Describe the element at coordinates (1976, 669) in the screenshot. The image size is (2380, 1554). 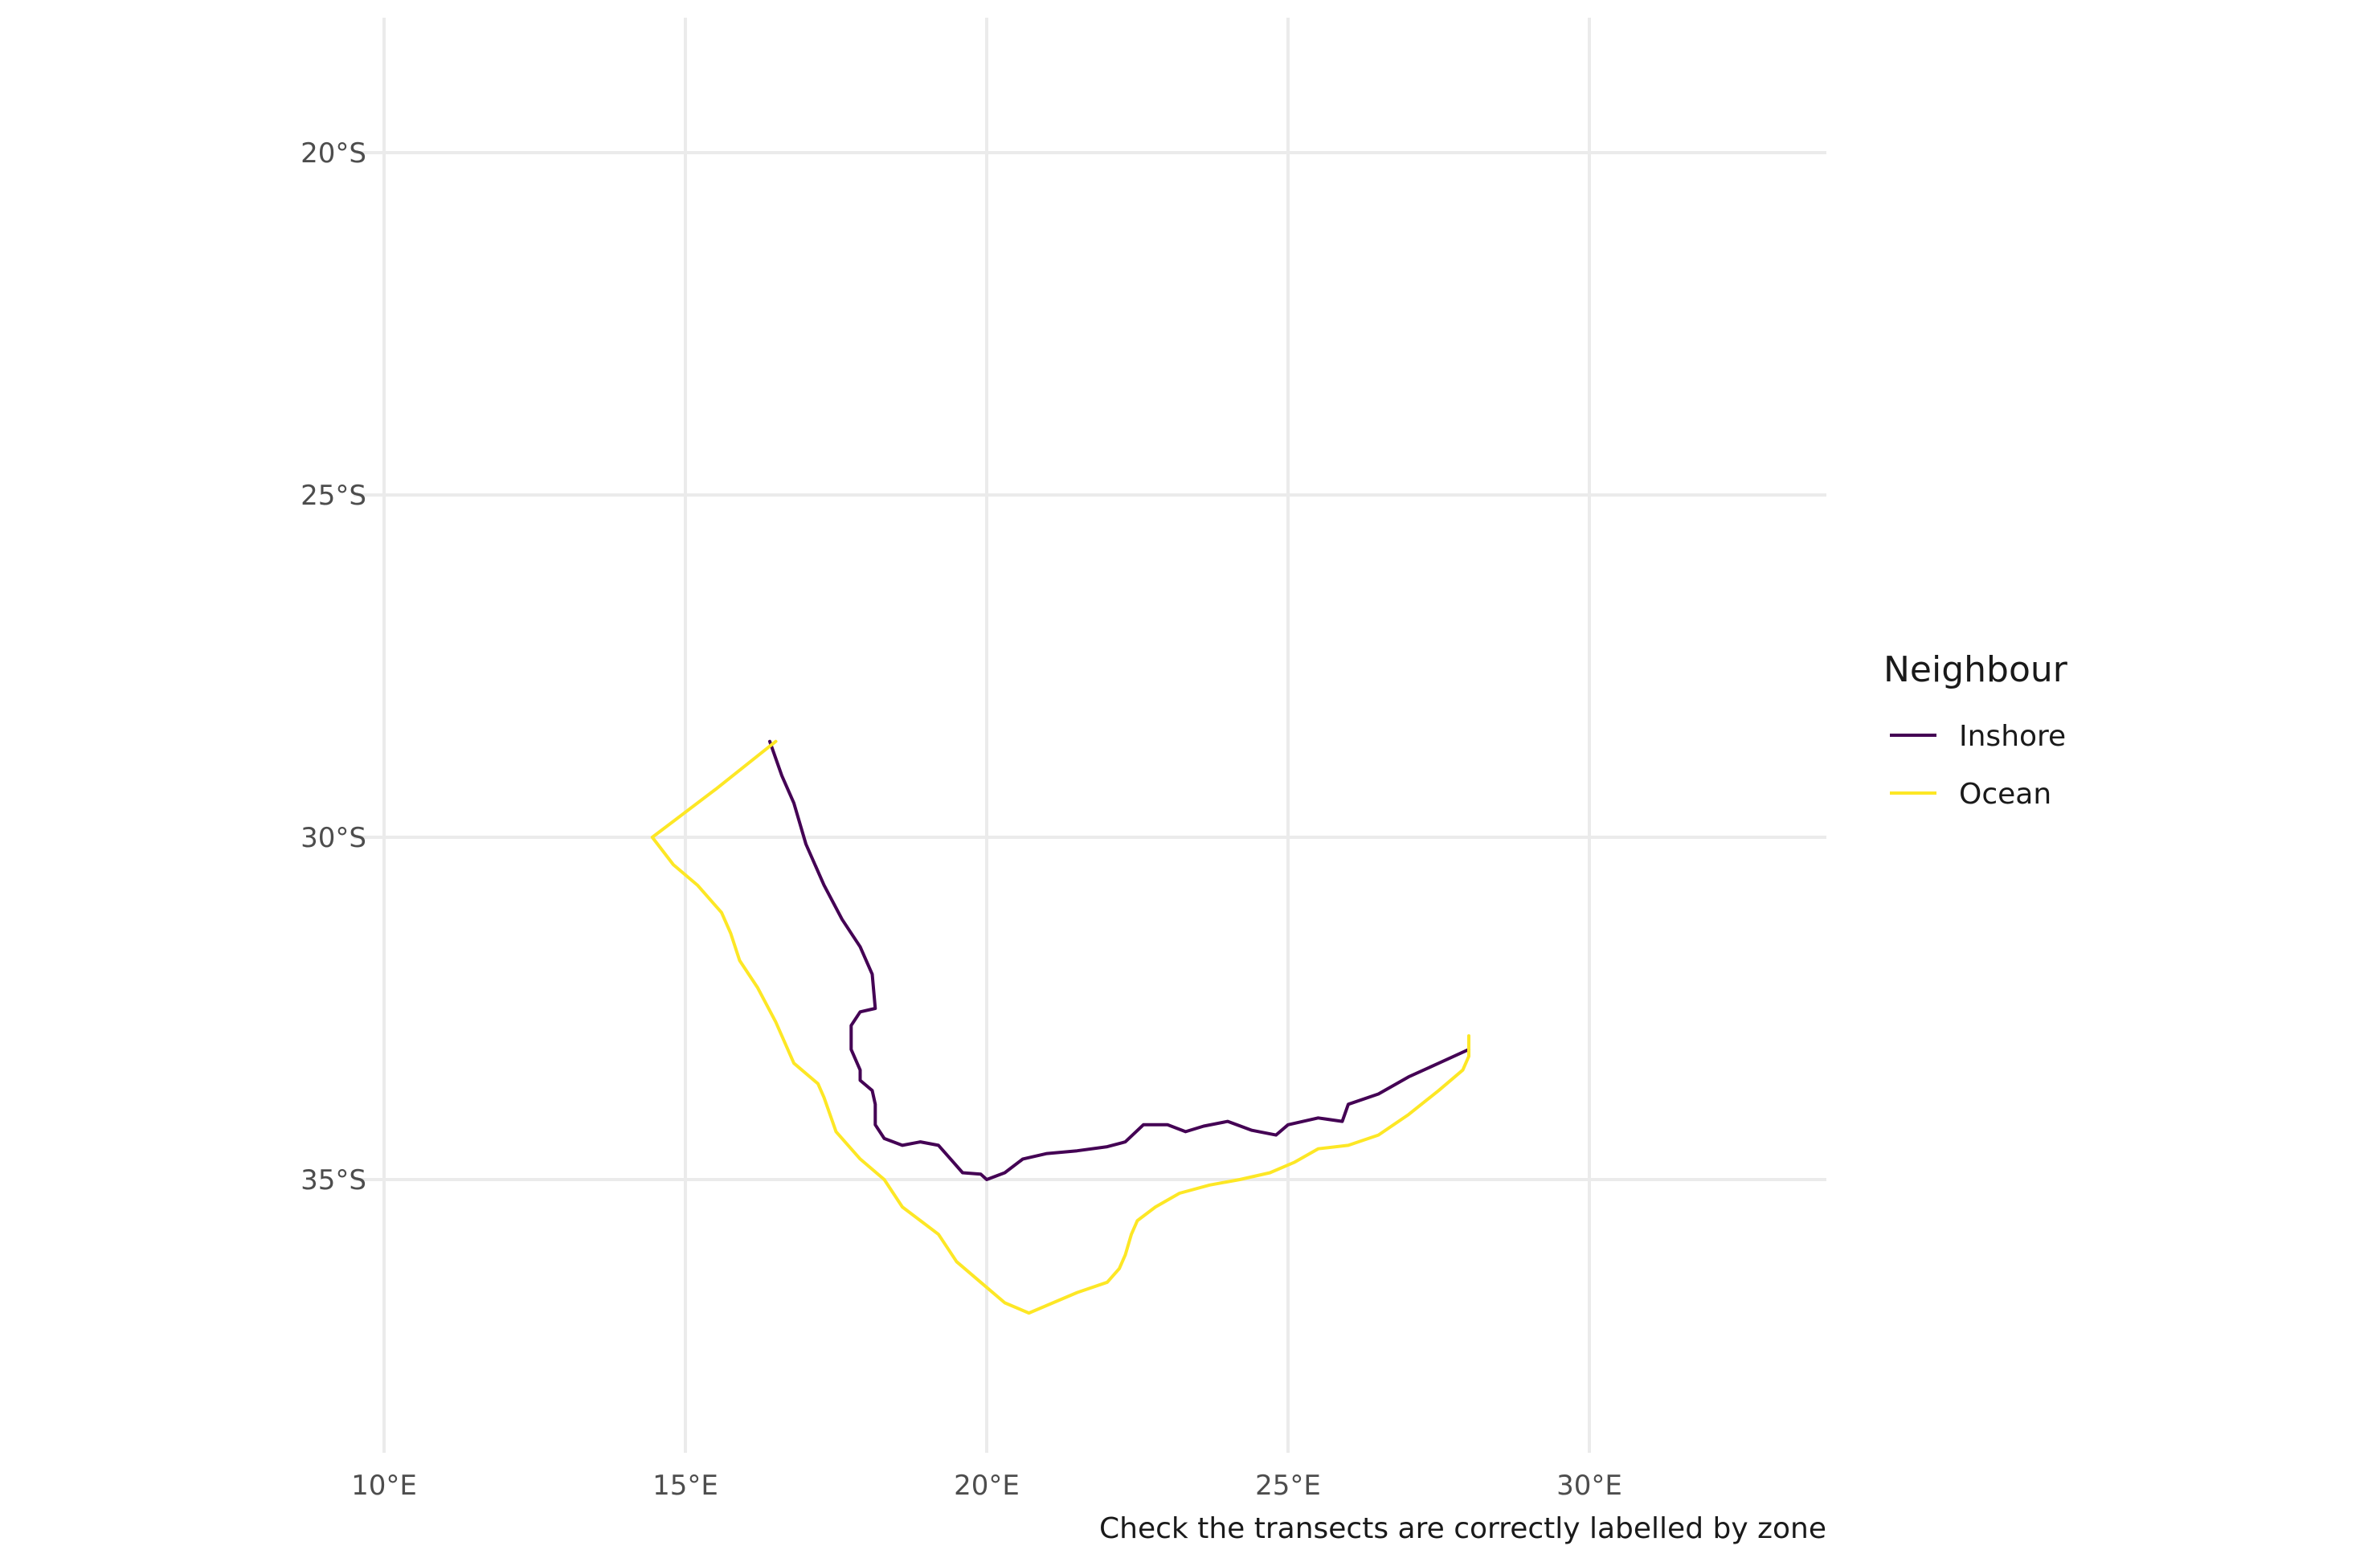
I see `legend-title: Neighbour` at that location.